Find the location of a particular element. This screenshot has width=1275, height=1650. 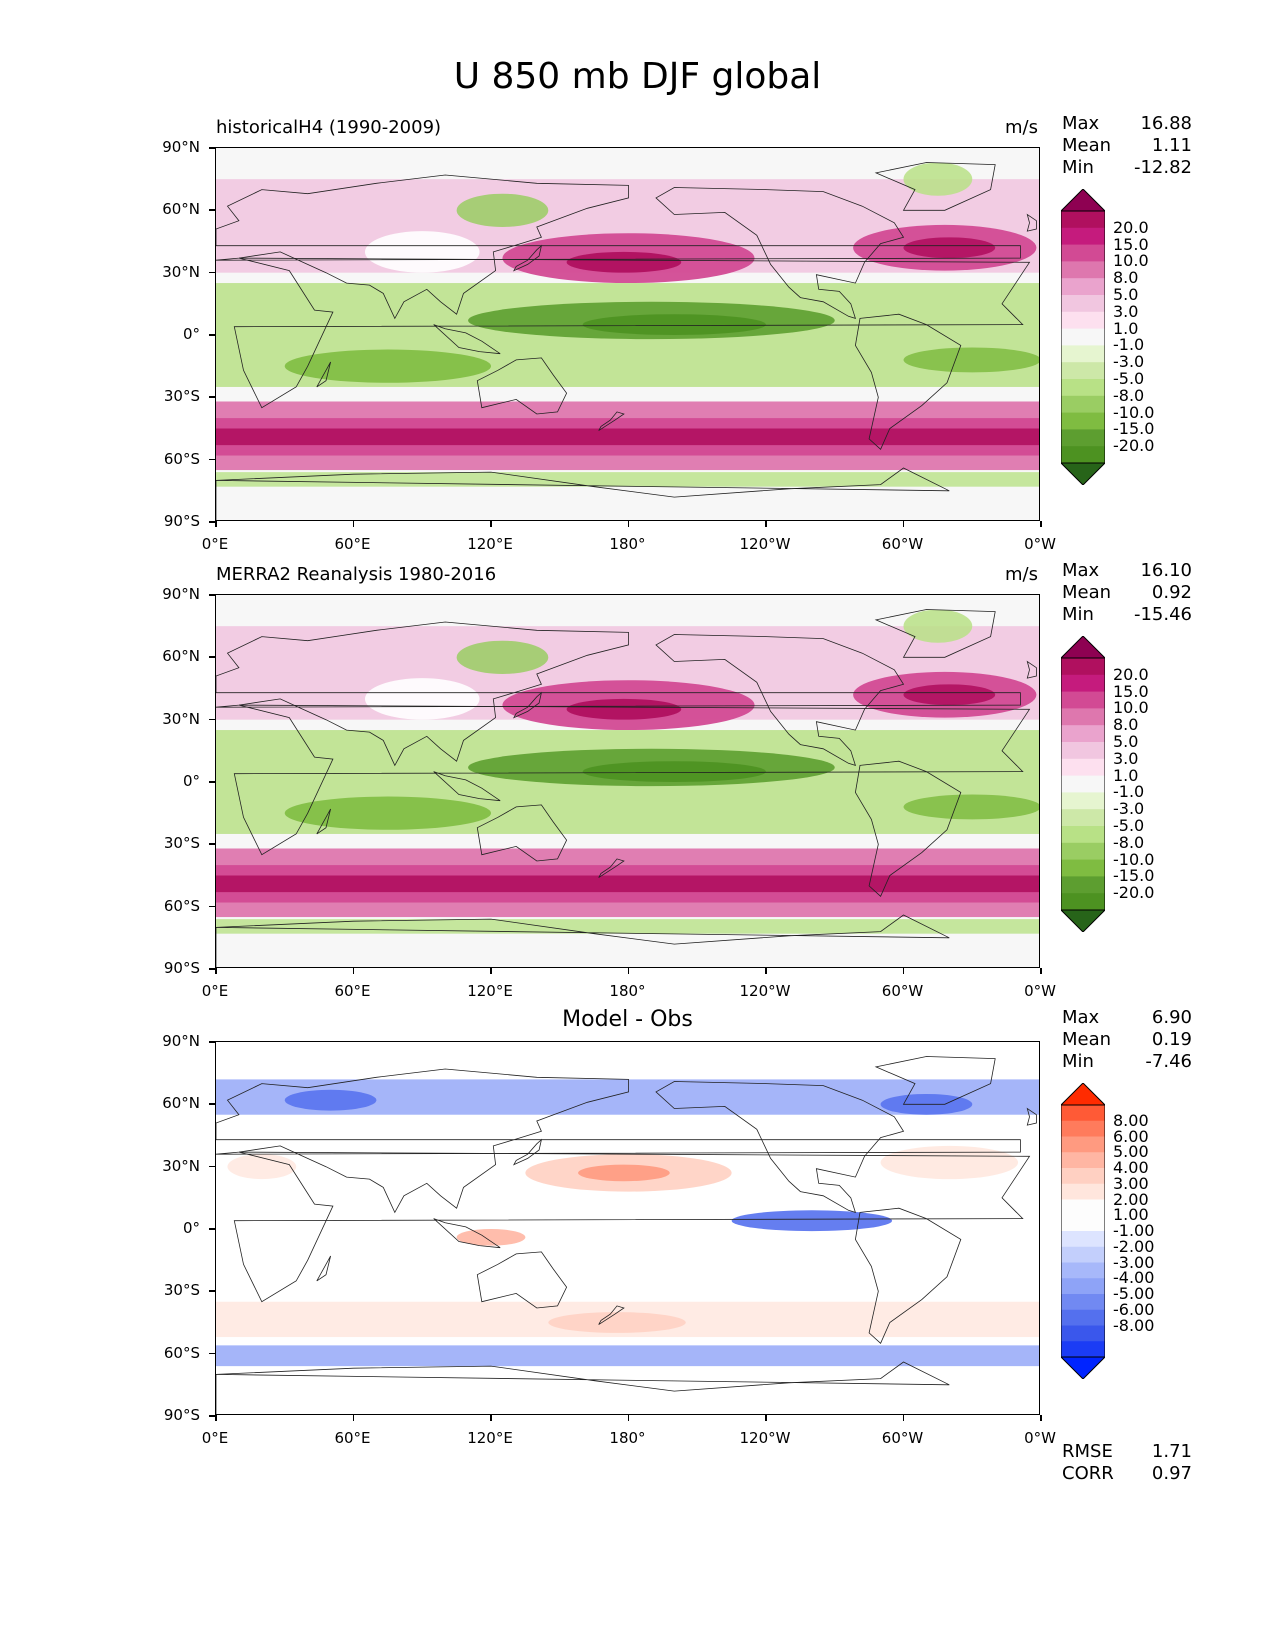

colorbar-tick-label: -2.00 is located at coordinates (1134, 1246).